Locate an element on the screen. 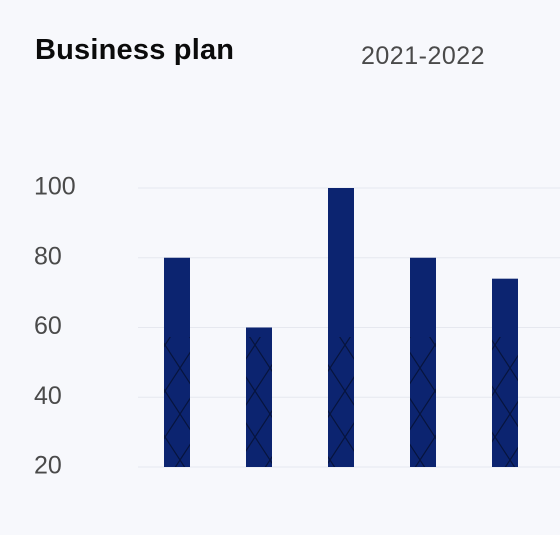 The image size is (560, 535). y-tick-label: 100 is located at coordinates (55, 187).